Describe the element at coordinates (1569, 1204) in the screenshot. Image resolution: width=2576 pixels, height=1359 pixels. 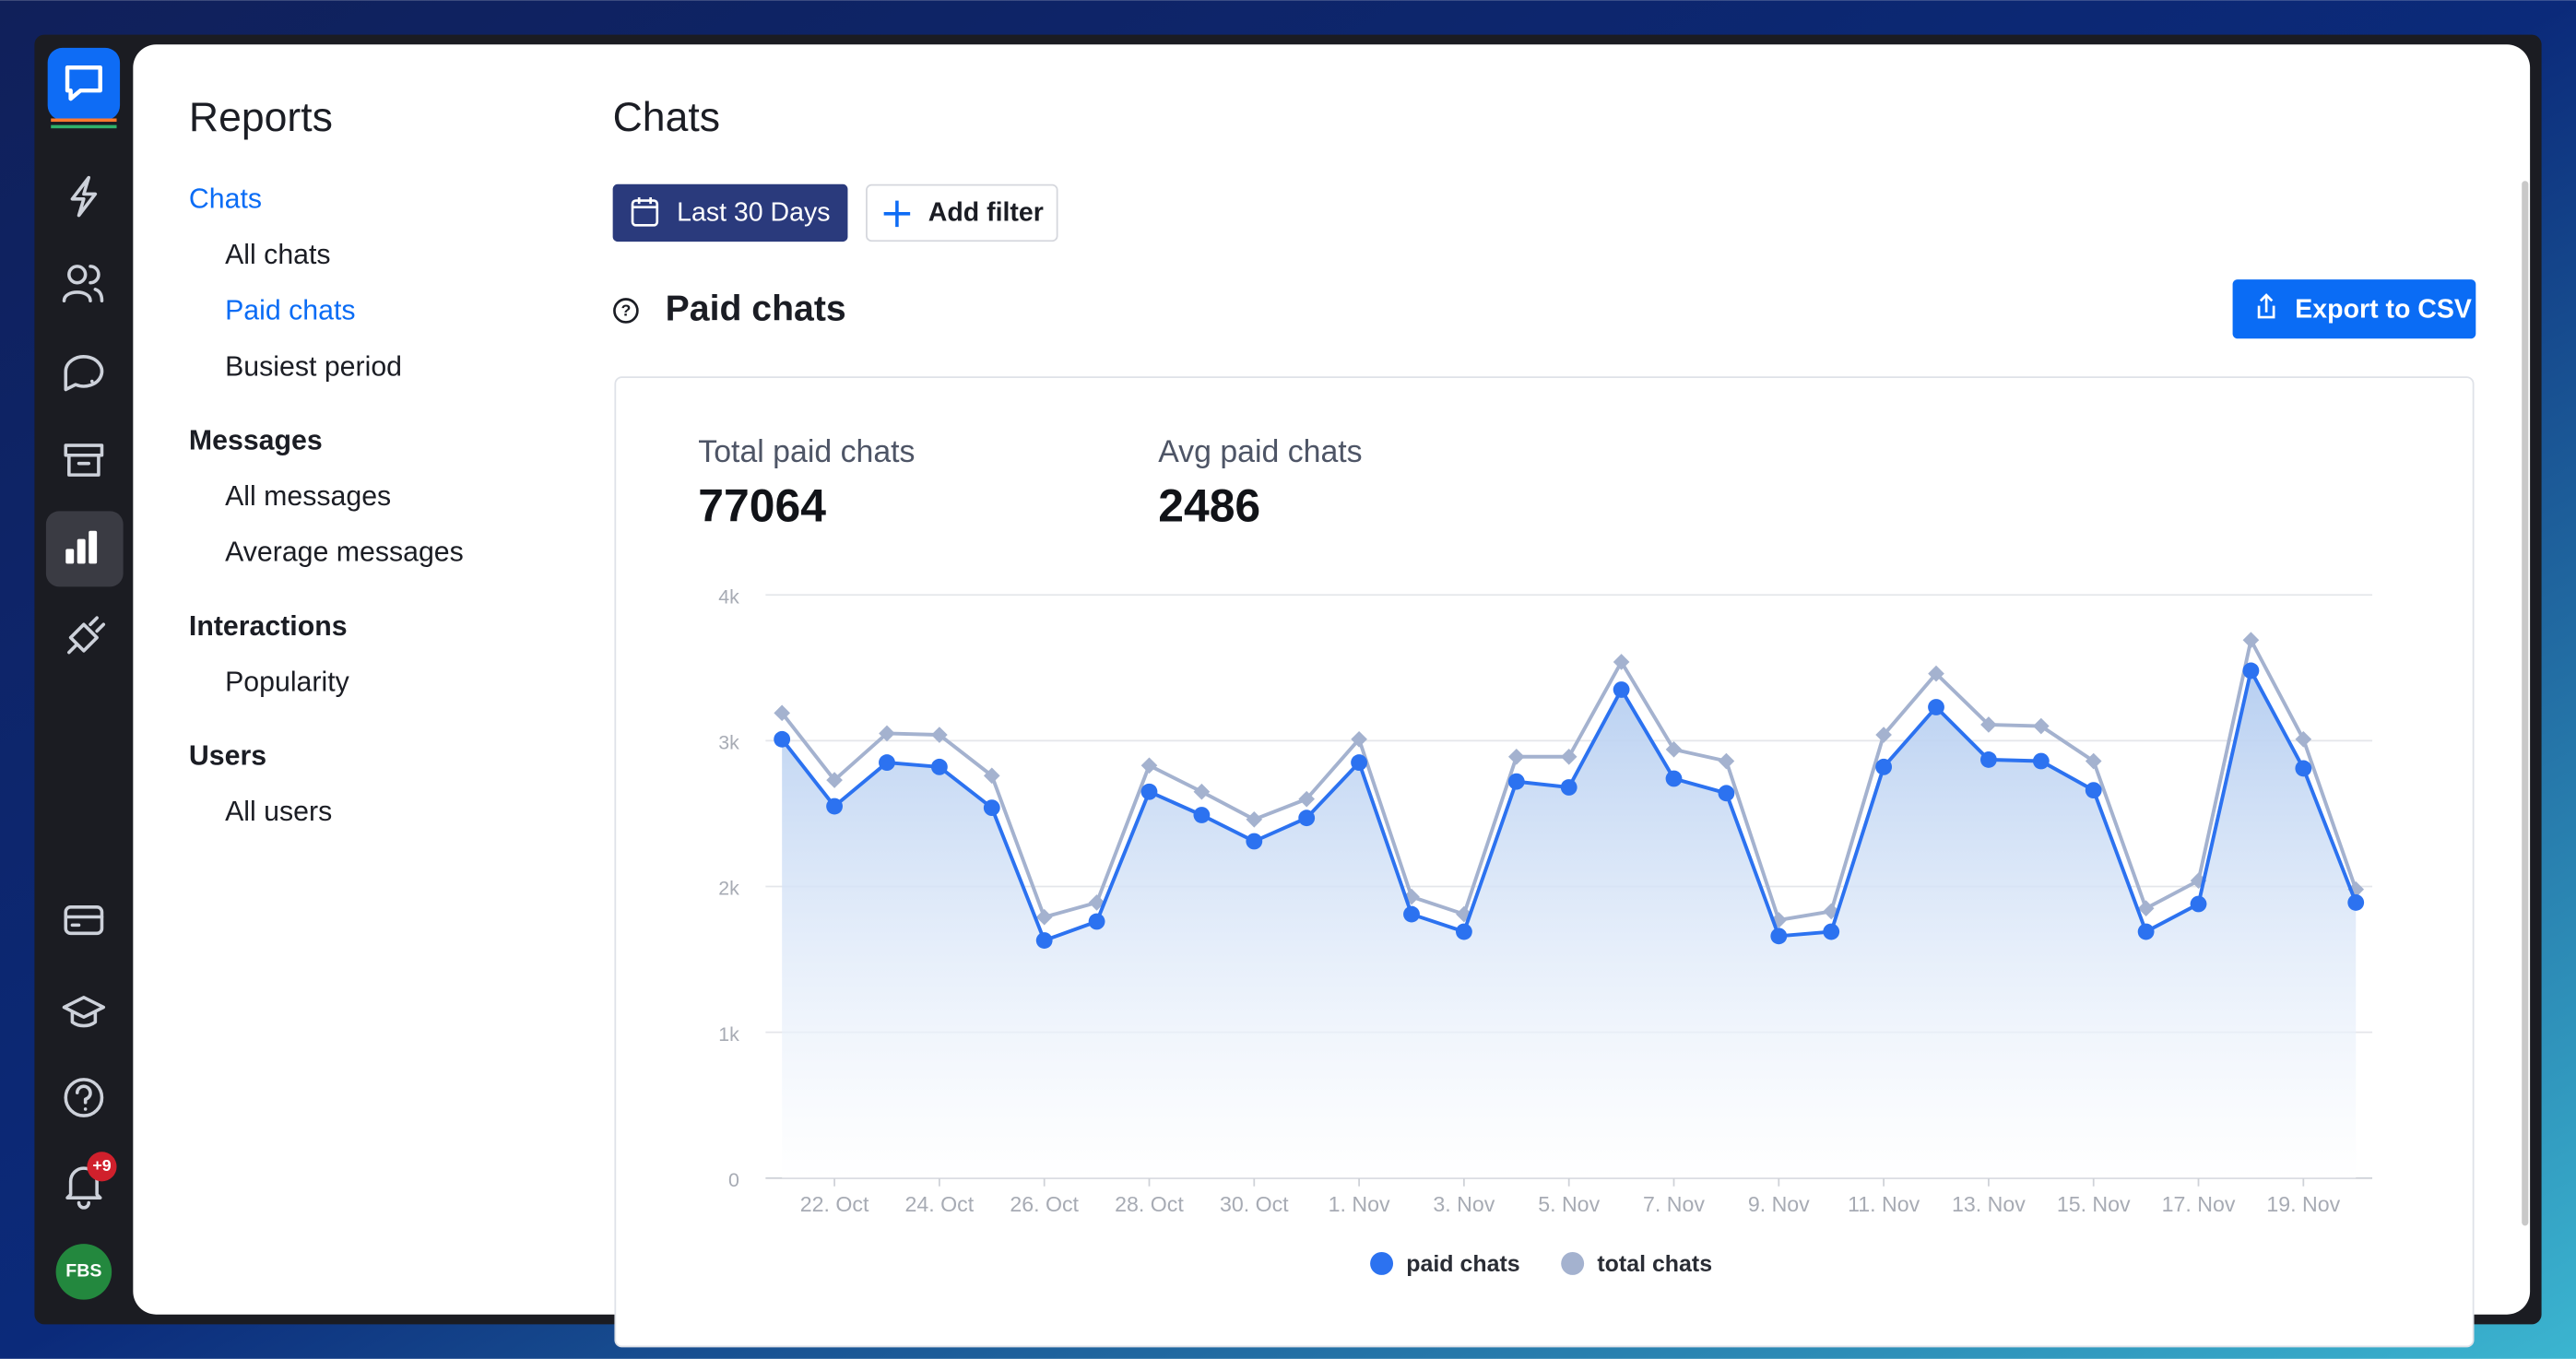
I see `x-tick-label: 5. Nov` at that location.